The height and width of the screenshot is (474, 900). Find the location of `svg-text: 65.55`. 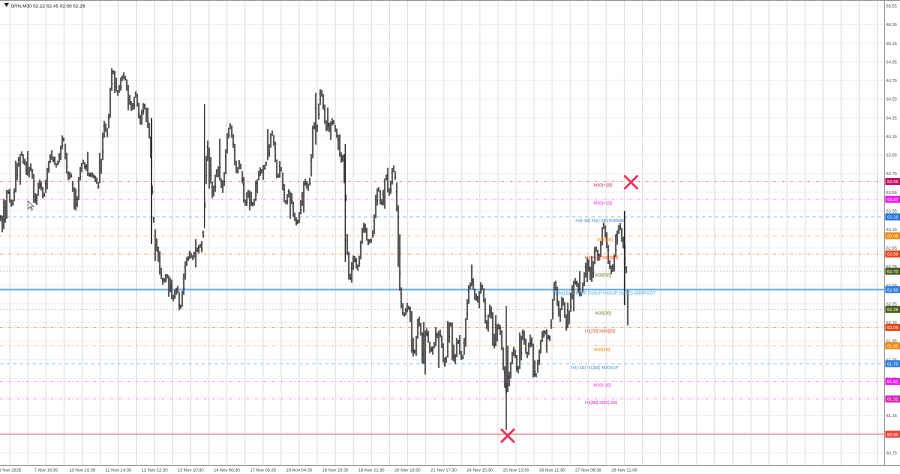

svg-text: 65.55 is located at coordinates (891, 6).